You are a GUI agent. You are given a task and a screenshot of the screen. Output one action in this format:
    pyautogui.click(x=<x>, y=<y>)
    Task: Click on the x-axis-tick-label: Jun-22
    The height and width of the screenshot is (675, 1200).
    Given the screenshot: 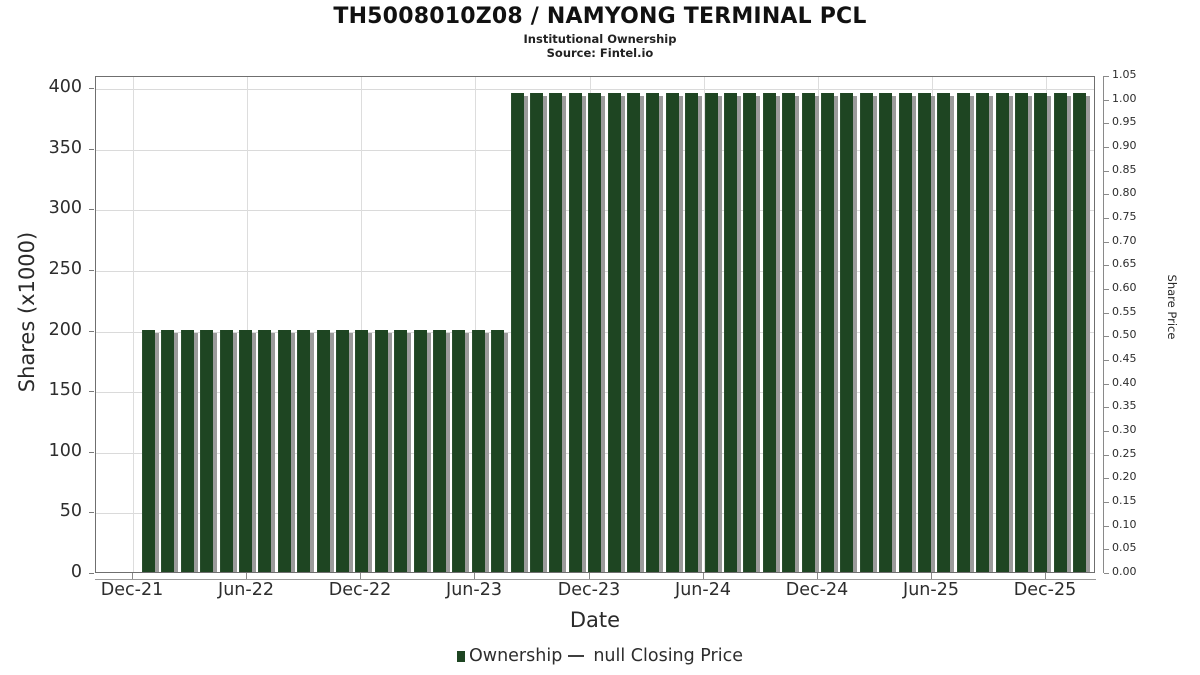 What is the action you would take?
    pyautogui.click(x=246, y=590)
    